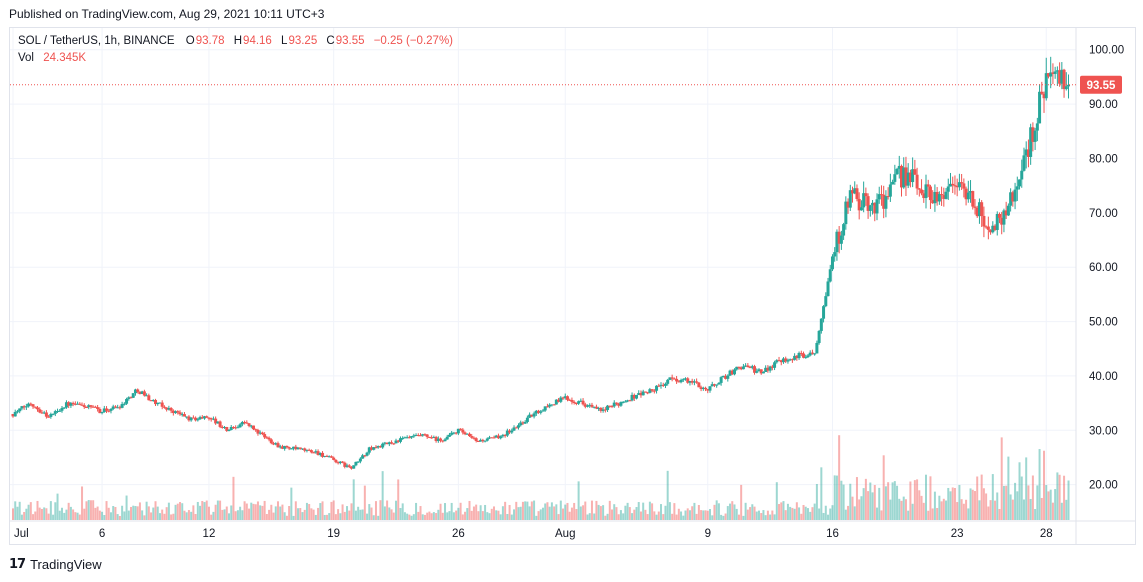 Image resolution: width=1143 pixels, height=582 pixels. What do you see at coordinates (1101, 84) in the screenshot?
I see `last-price-badge` at bounding box center [1101, 84].